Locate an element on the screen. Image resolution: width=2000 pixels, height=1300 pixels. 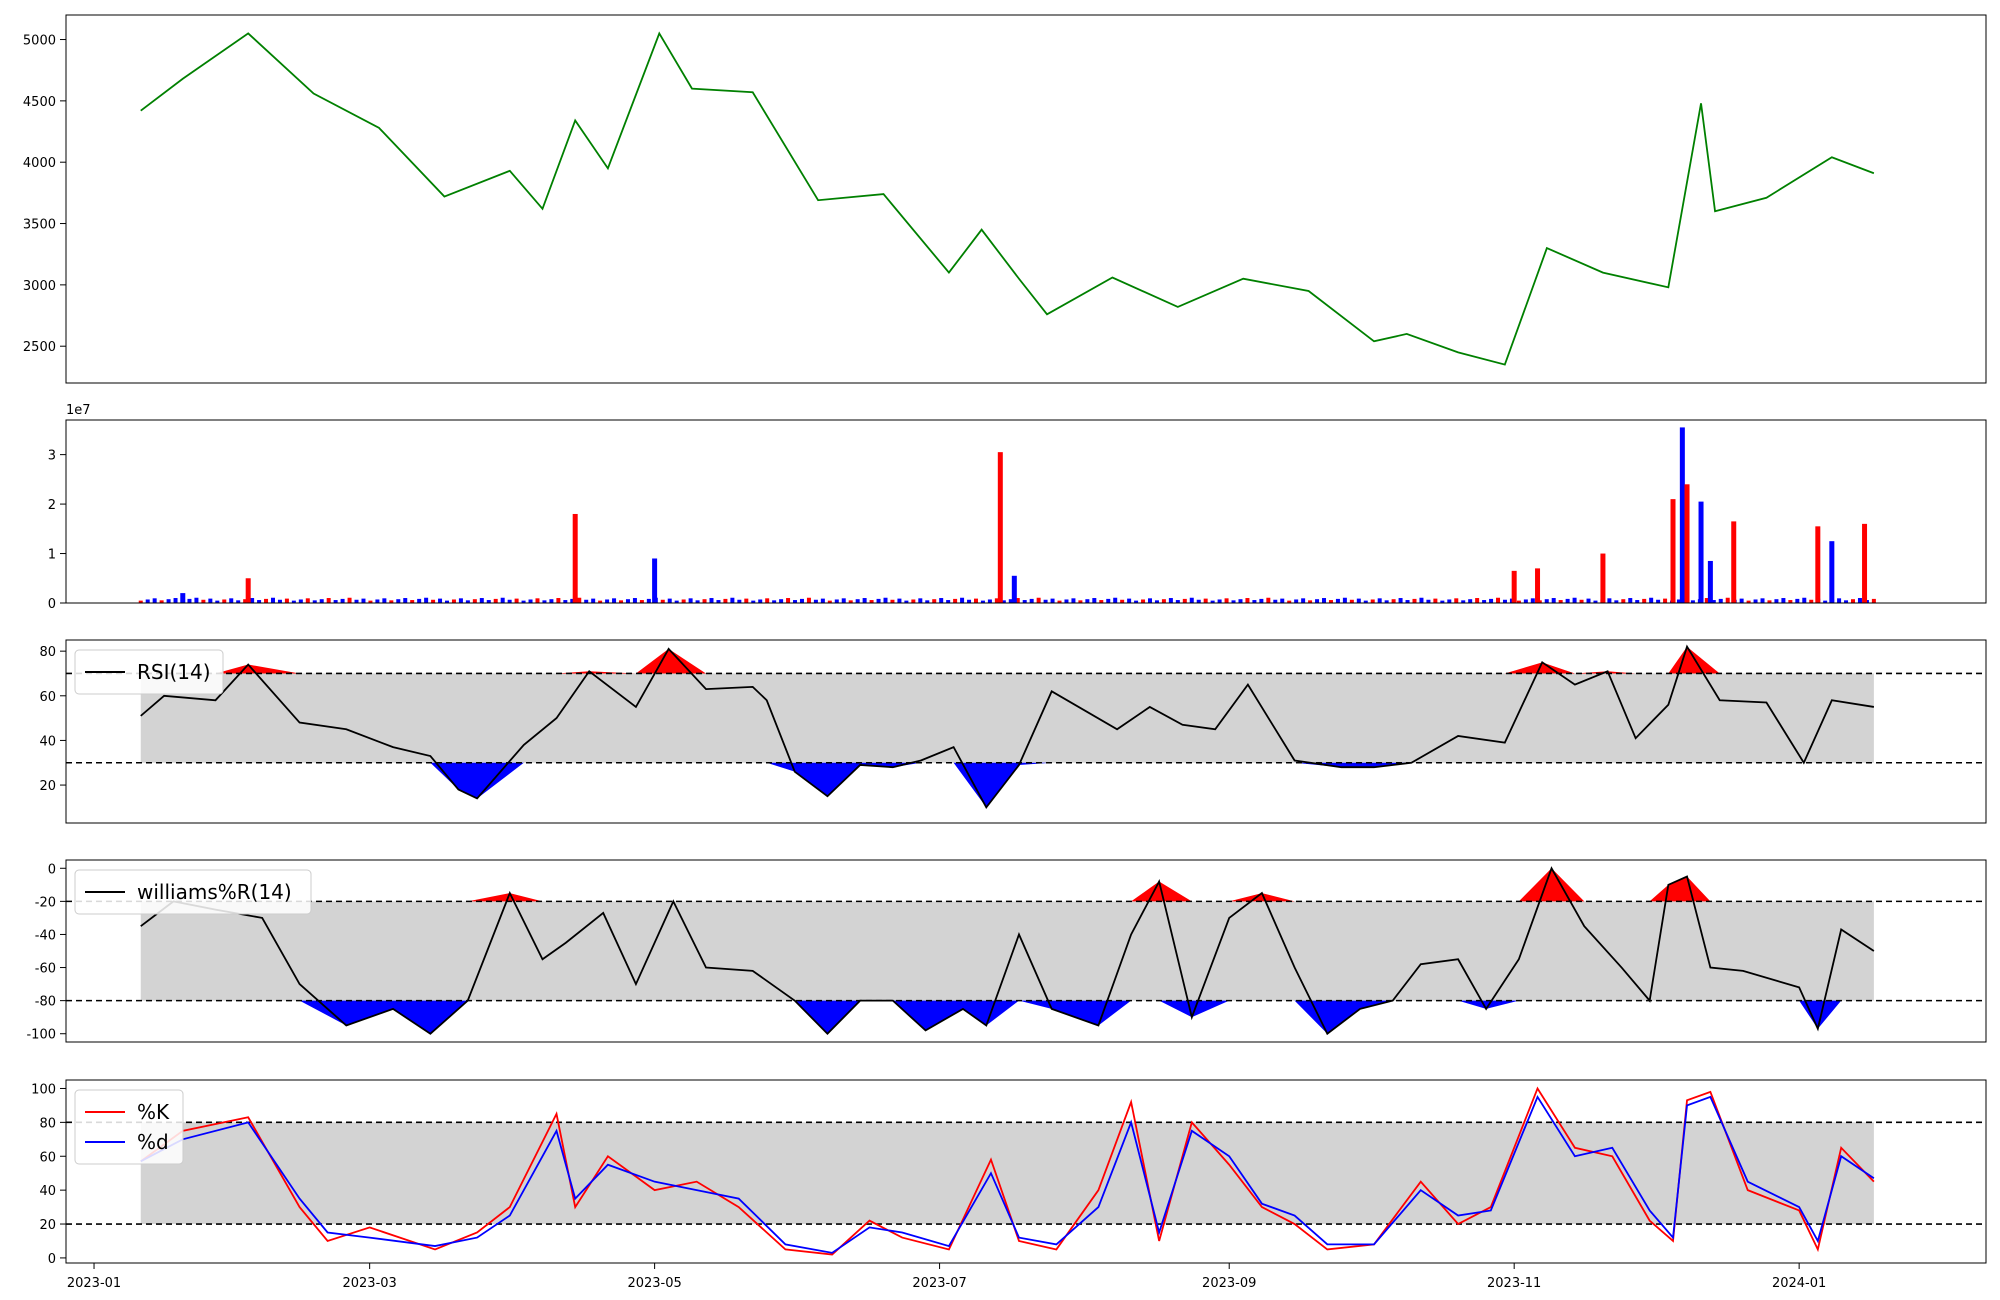
y-tick-label: 80 is located at coordinates (47, 652).